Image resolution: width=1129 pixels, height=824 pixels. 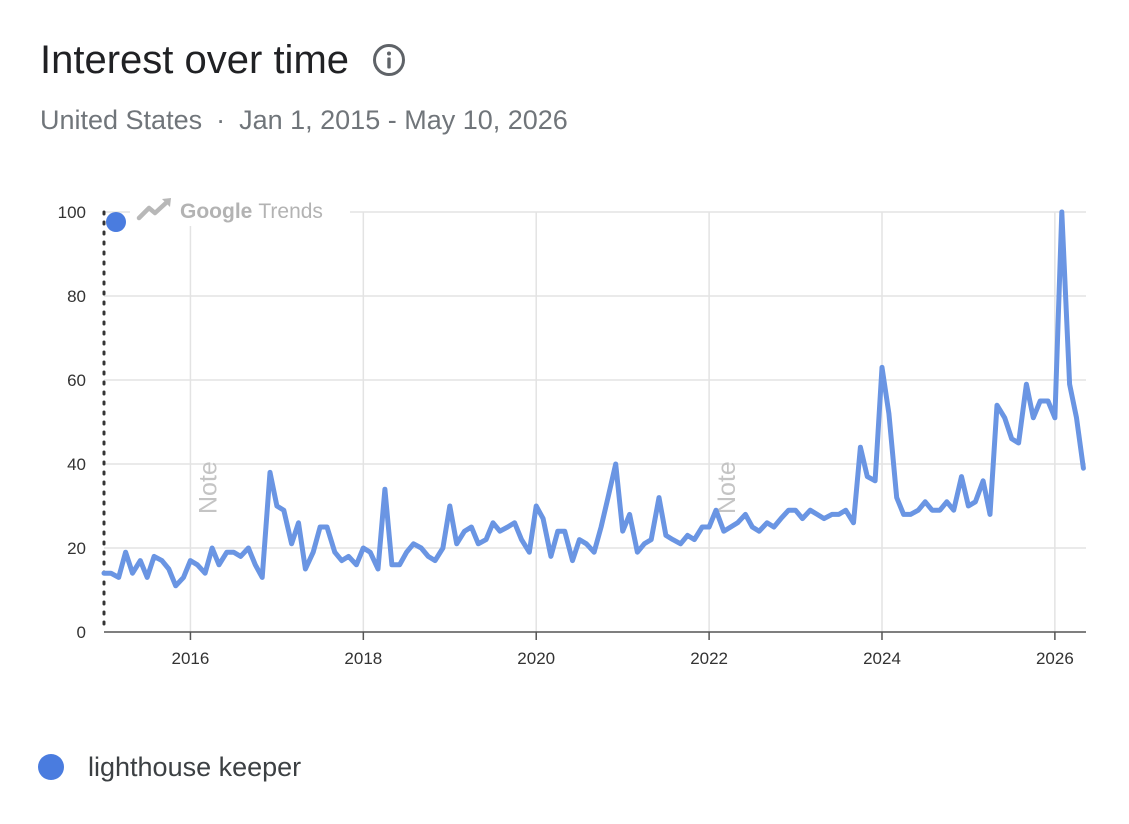 What do you see at coordinates (195, 60) in the screenshot?
I see `page-title: Interest over time` at bounding box center [195, 60].